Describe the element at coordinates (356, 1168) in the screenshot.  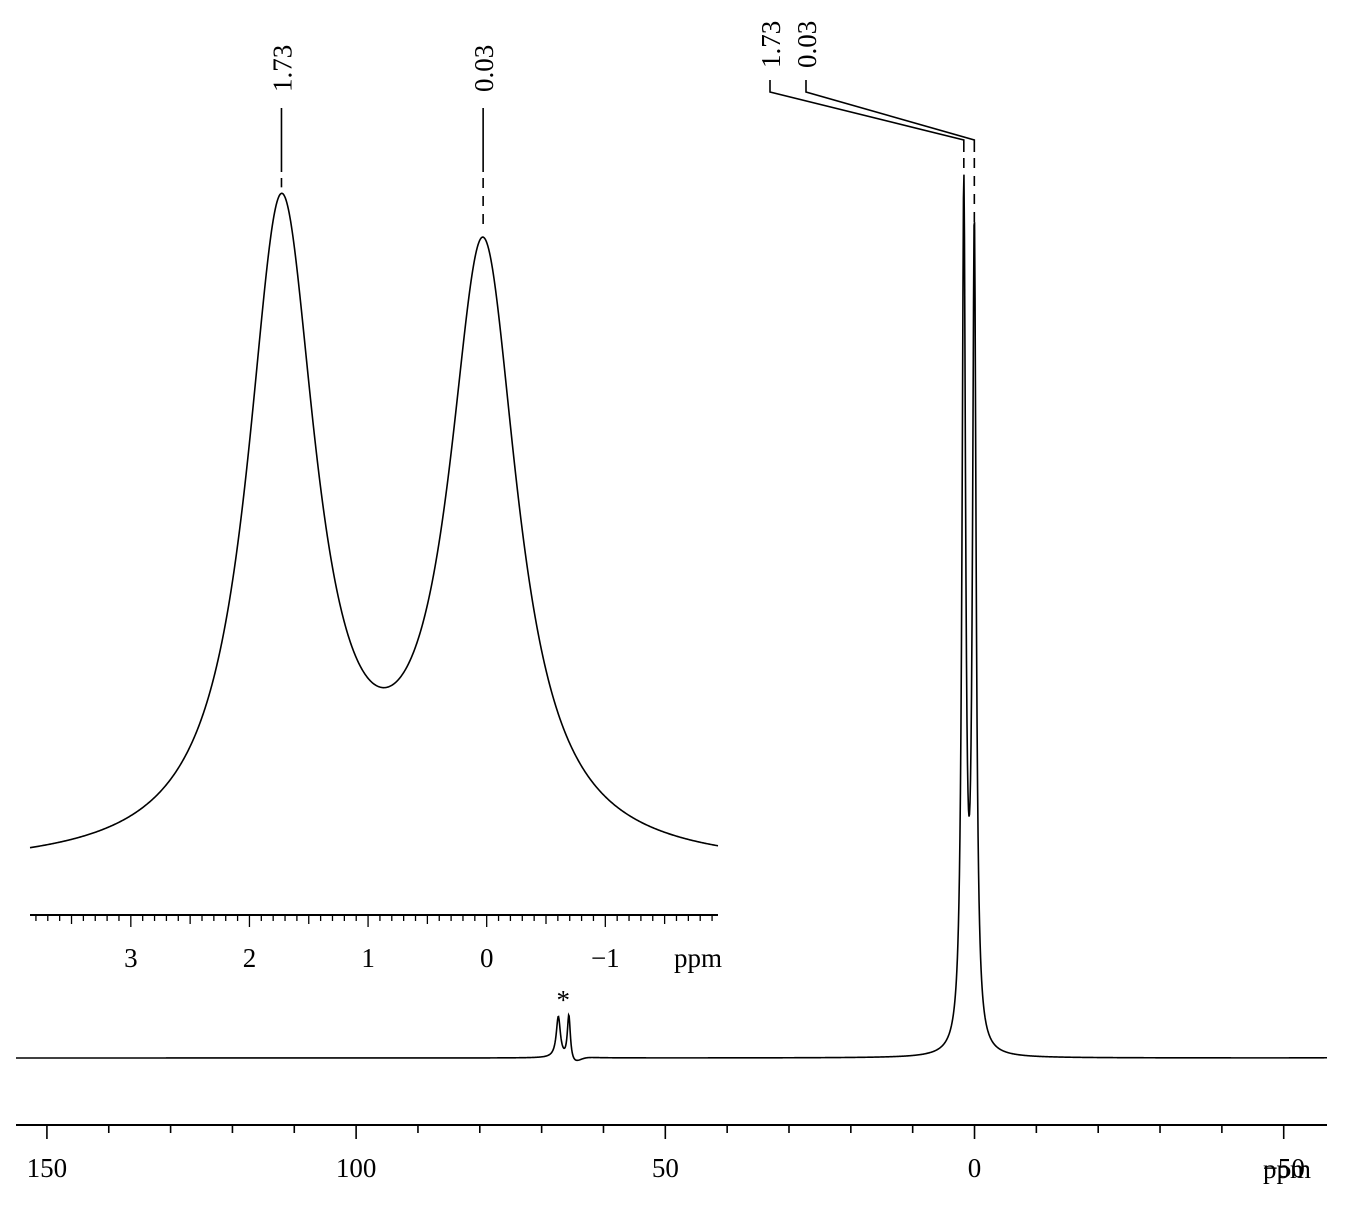
I see `main-x-tick-label: 100` at that location.